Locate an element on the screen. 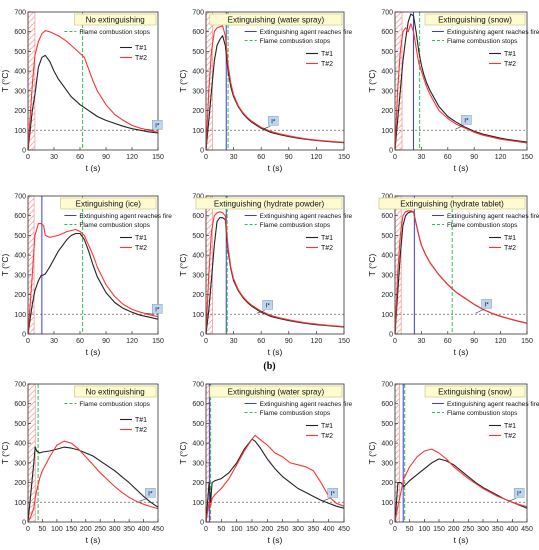 The image size is (539, 550). chart-title: Extinguishing (snow) is located at coordinates (475, 20).